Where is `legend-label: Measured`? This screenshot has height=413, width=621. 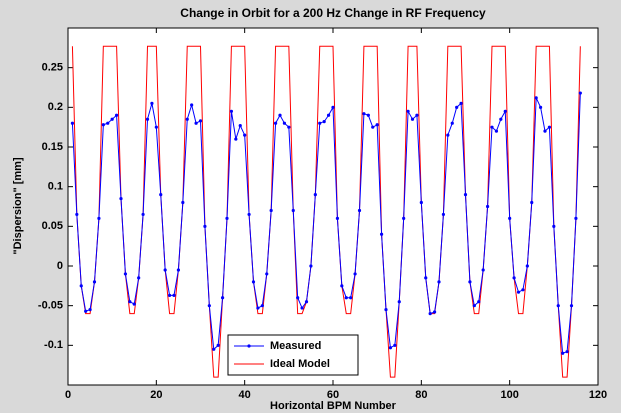
legend-label: Measured is located at coordinates (295, 346).